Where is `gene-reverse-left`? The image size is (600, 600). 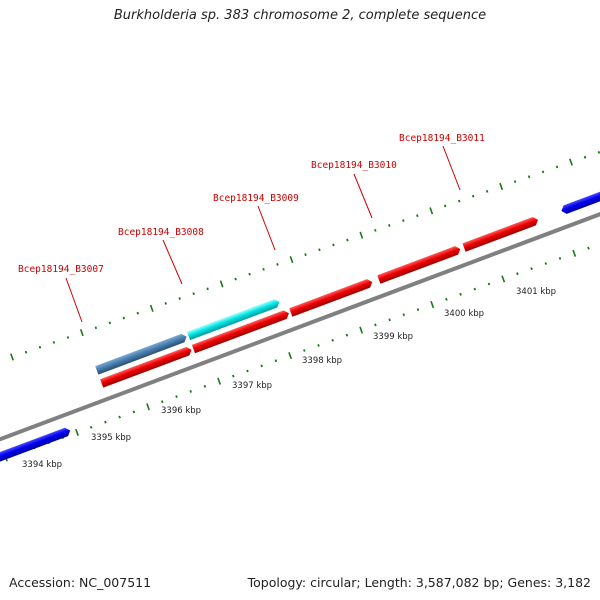 gene-reverse-left is located at coordinates (36, 448).